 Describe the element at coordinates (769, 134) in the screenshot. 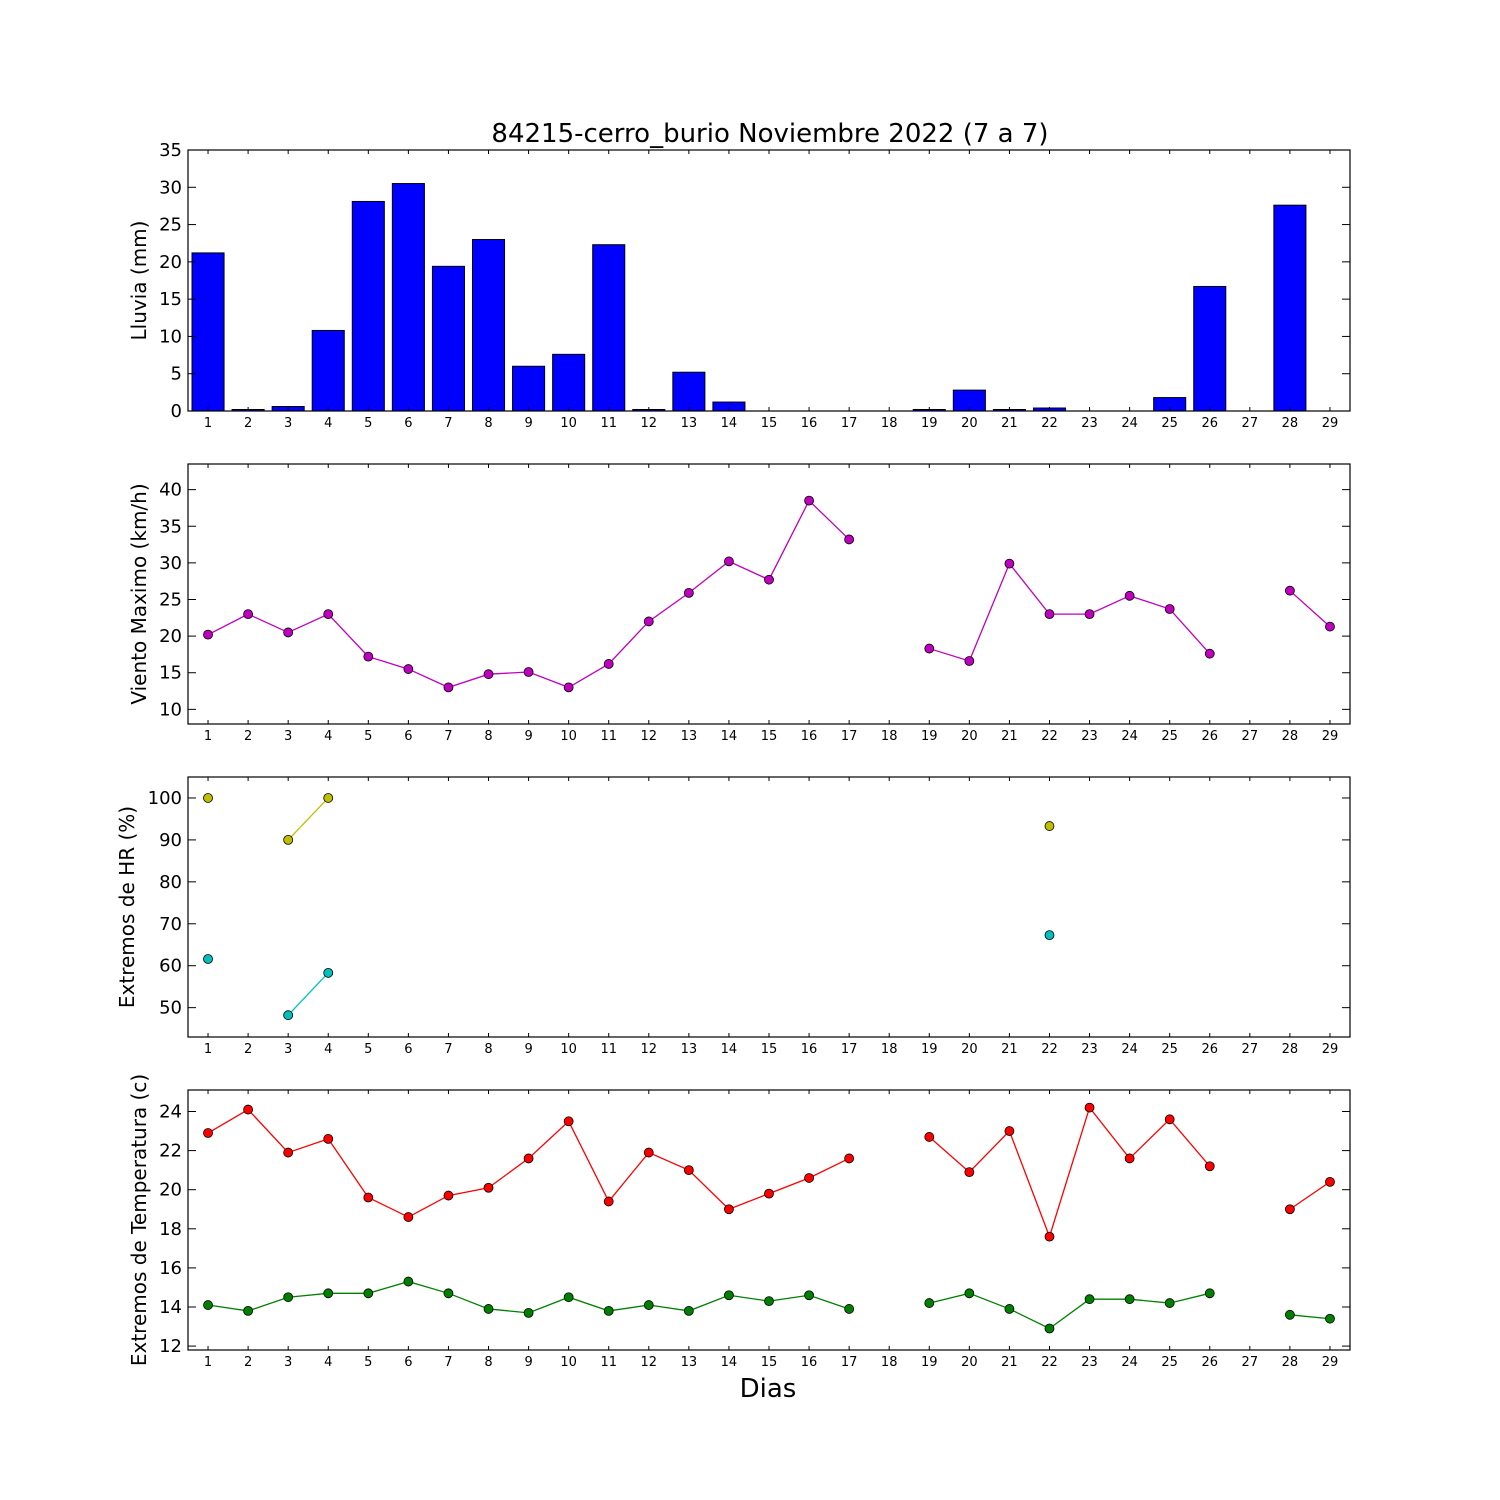

I see `figure-title: 84215-cerro_burio Noviembre 2022 (7 a 7)` at that location.